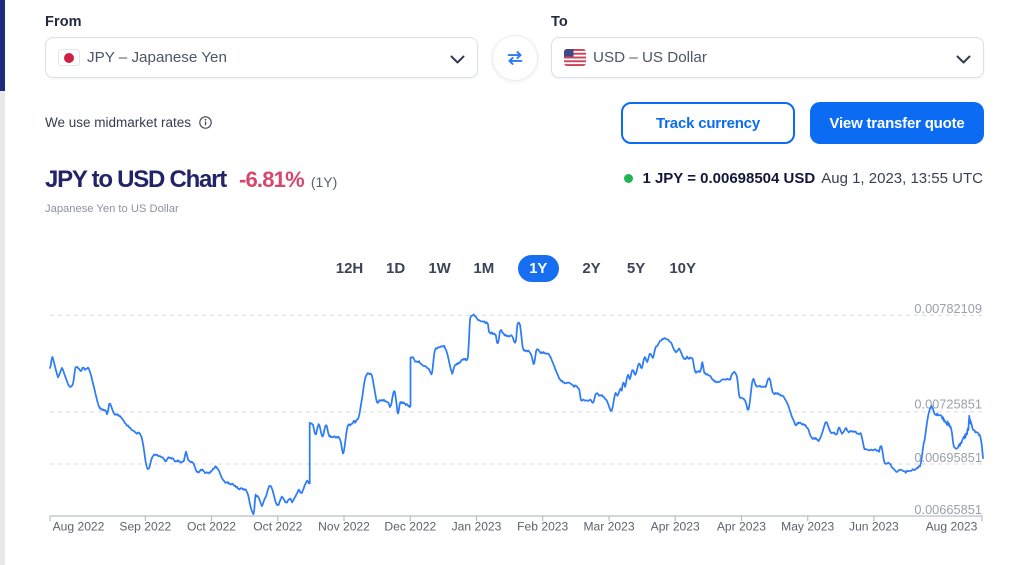 The width and height of the screenshot is (1024, 565). I want to click on svg-text: Sep 2022, so click(145, 527).